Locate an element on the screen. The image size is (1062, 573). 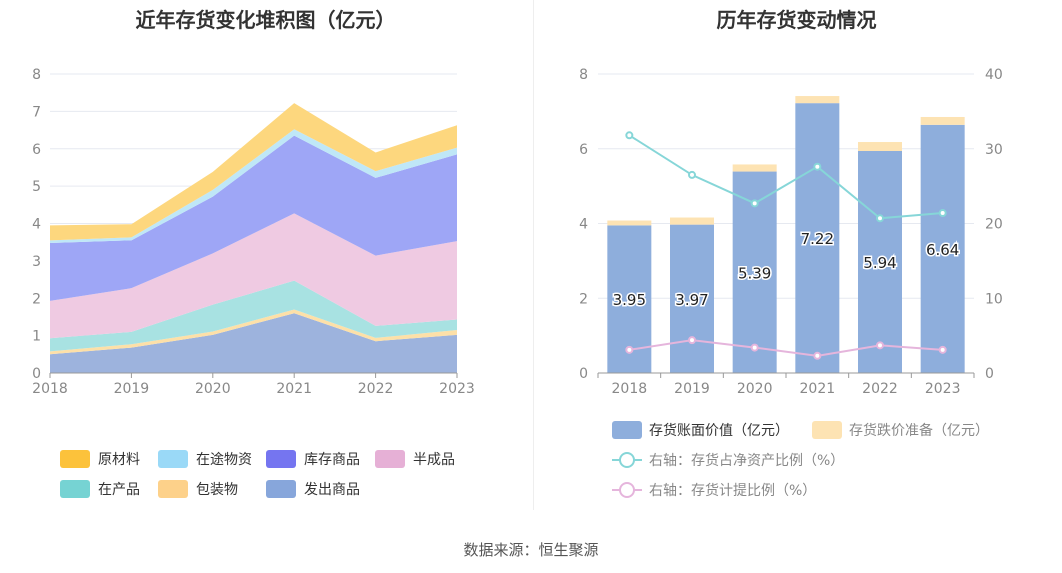
legend-item: 半成品 is located at coordinates (415, 459).